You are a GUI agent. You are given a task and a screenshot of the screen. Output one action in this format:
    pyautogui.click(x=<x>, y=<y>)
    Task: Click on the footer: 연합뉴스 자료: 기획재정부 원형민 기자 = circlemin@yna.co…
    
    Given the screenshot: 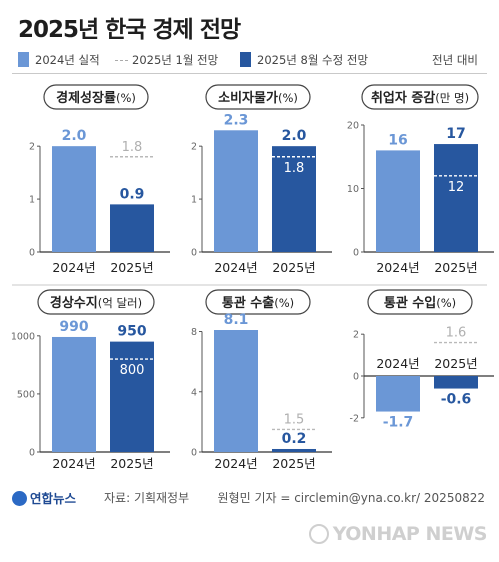 What is the action you would take?
    pyautogui.click(x=249, y=503)
    